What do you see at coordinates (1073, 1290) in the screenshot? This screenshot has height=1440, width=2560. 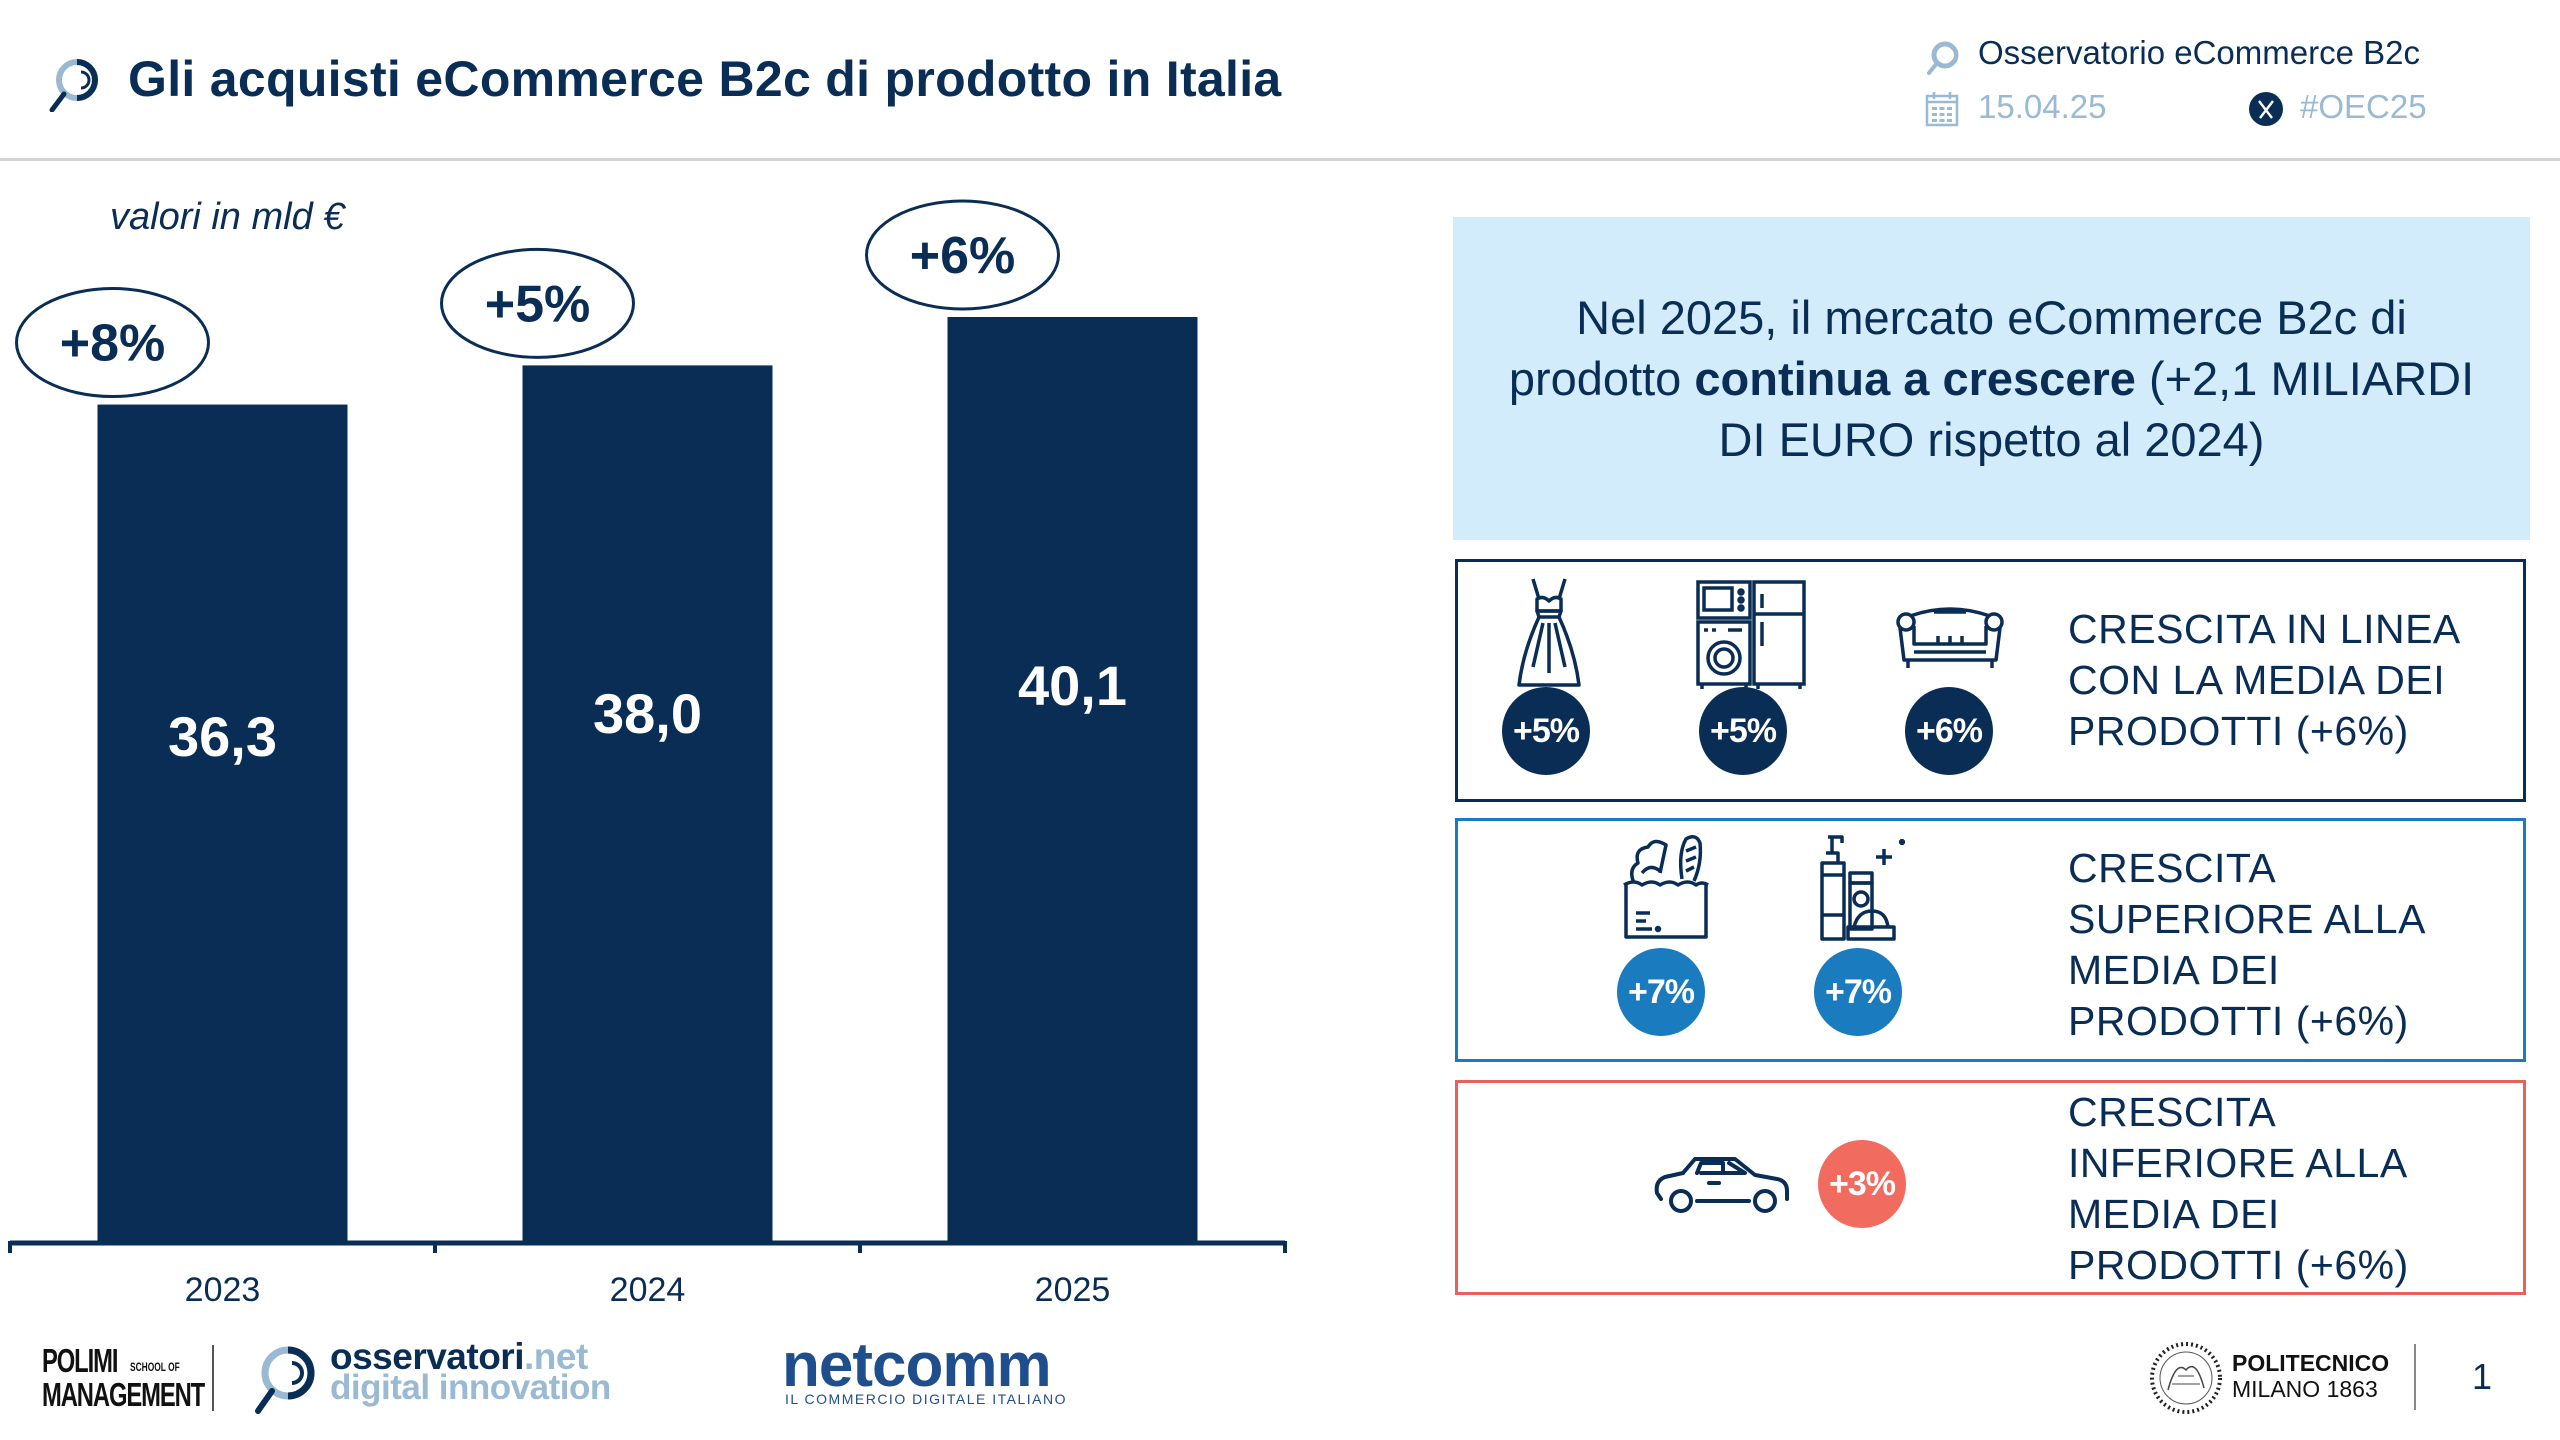 I see `x-tick-label: 2025` at bounding box center [1073, 1290].